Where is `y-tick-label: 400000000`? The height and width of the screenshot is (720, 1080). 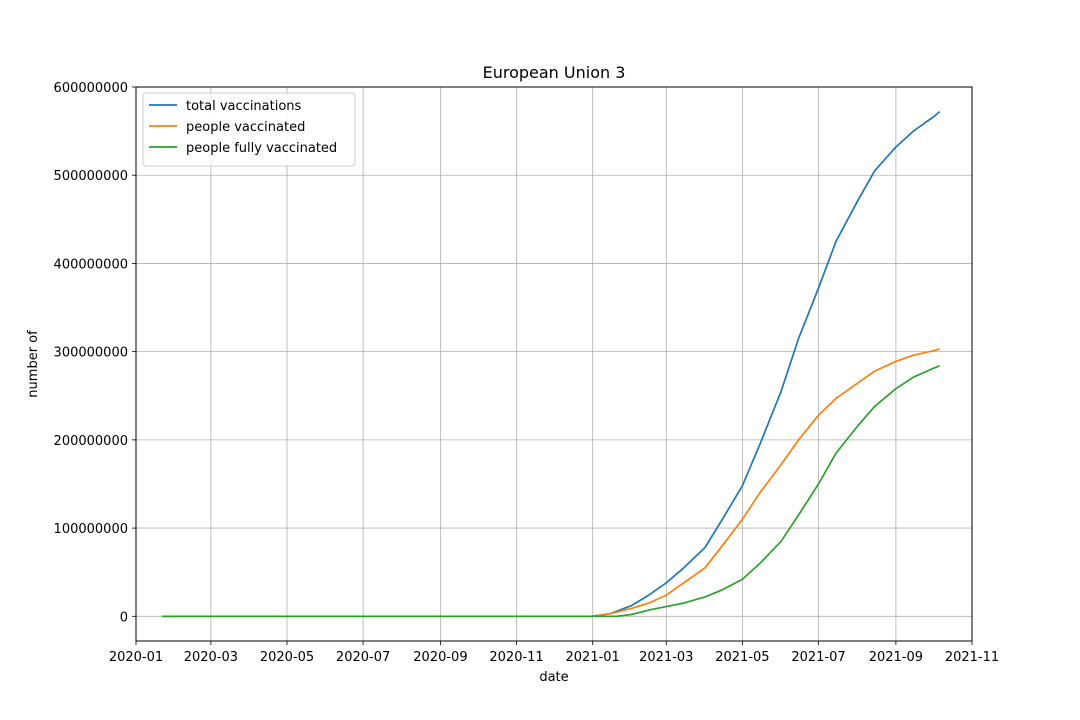
y-tick-label: 400000000 is located at coordinates (91, 264).